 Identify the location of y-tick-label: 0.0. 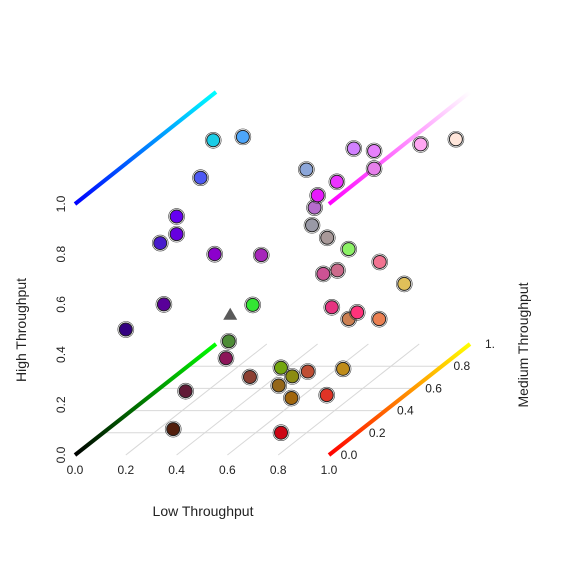
(61, 454).